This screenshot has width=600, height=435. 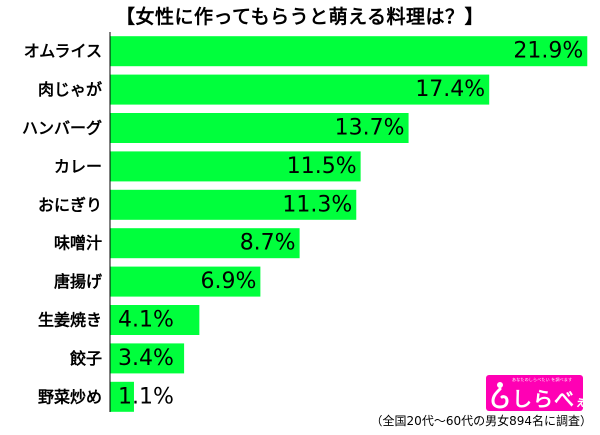 I want to click on category-label: カレー, so click(x=78, y=166).